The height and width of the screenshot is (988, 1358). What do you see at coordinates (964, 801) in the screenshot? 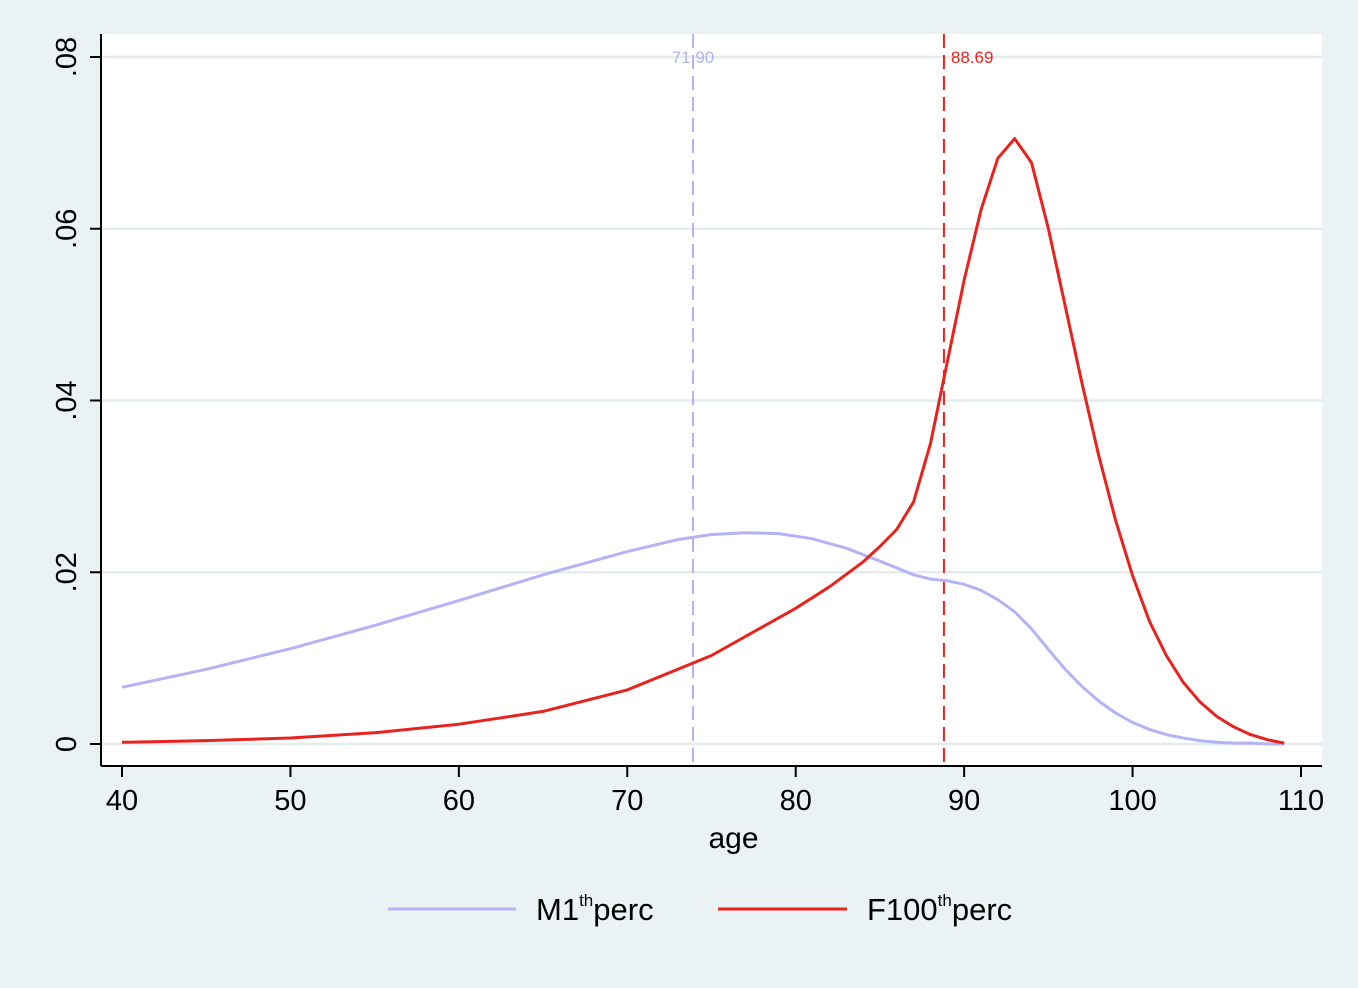
I see `x-tick-label: 90` at bounding box center [964, 801].